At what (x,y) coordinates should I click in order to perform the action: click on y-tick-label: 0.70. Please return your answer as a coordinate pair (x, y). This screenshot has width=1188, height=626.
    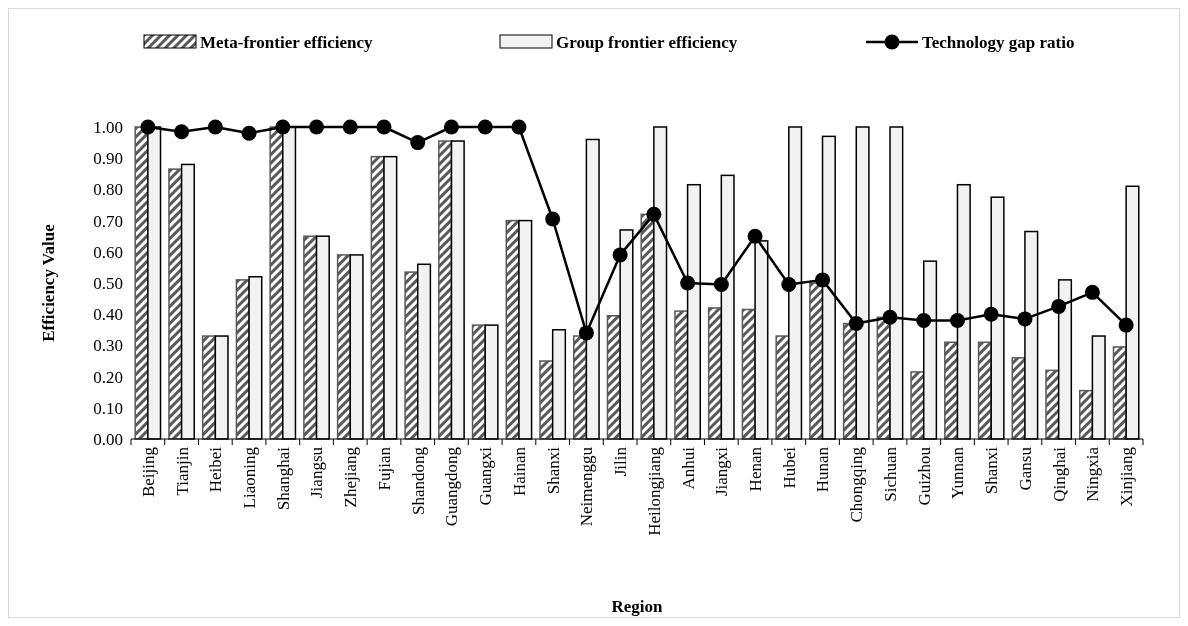
    Looking at the image, I should click on (108, 221).